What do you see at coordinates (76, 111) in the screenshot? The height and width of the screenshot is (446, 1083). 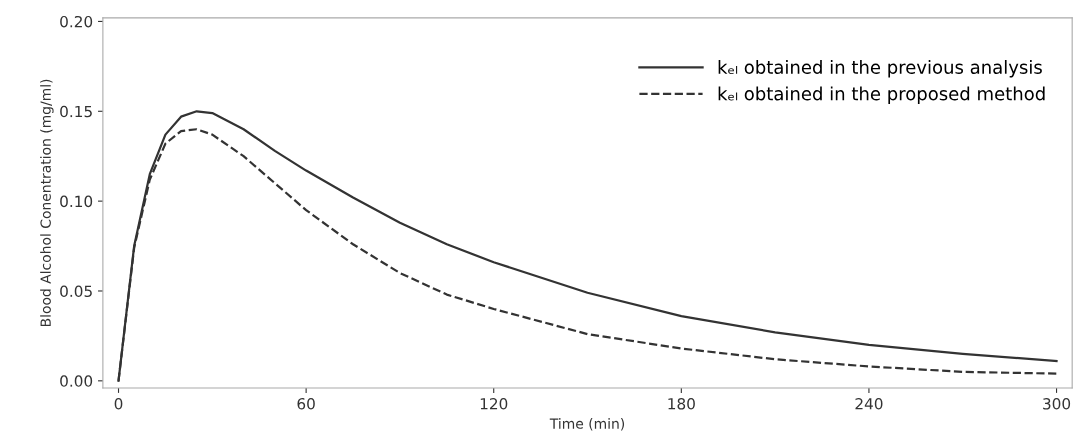 I see `y-tick-label: 0.15` at bounding box center [76, 111].